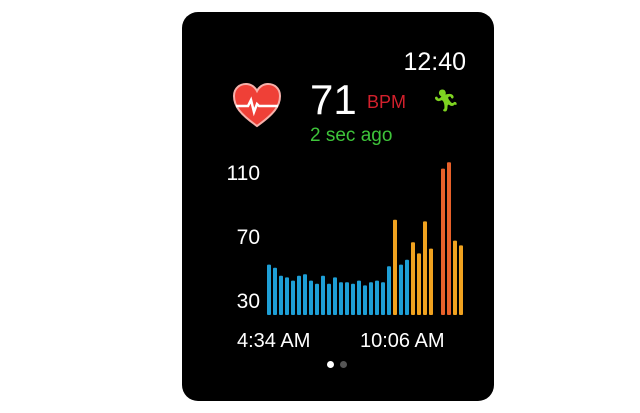 This screenshot has height=413, width=640. What do you see at coordinates (387, 102) in the screenshot?
I see `heart-rate-unit: BPM` at bounding box center [387, 102].